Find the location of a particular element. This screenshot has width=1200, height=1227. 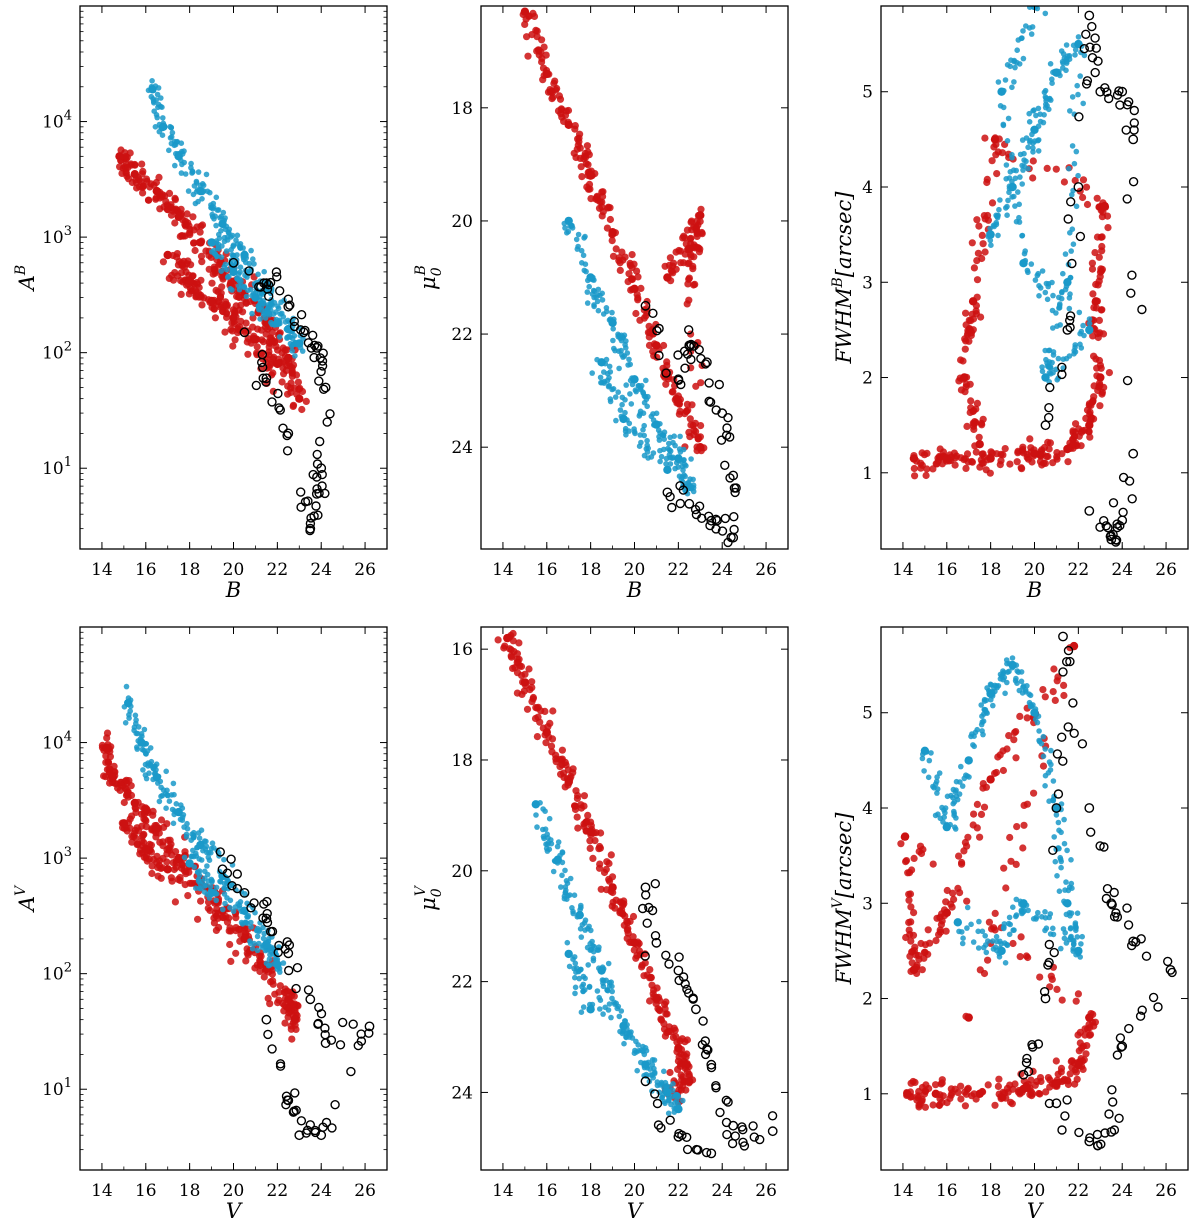

x-tick-label: 26 is located at coordinates (766, 1191).